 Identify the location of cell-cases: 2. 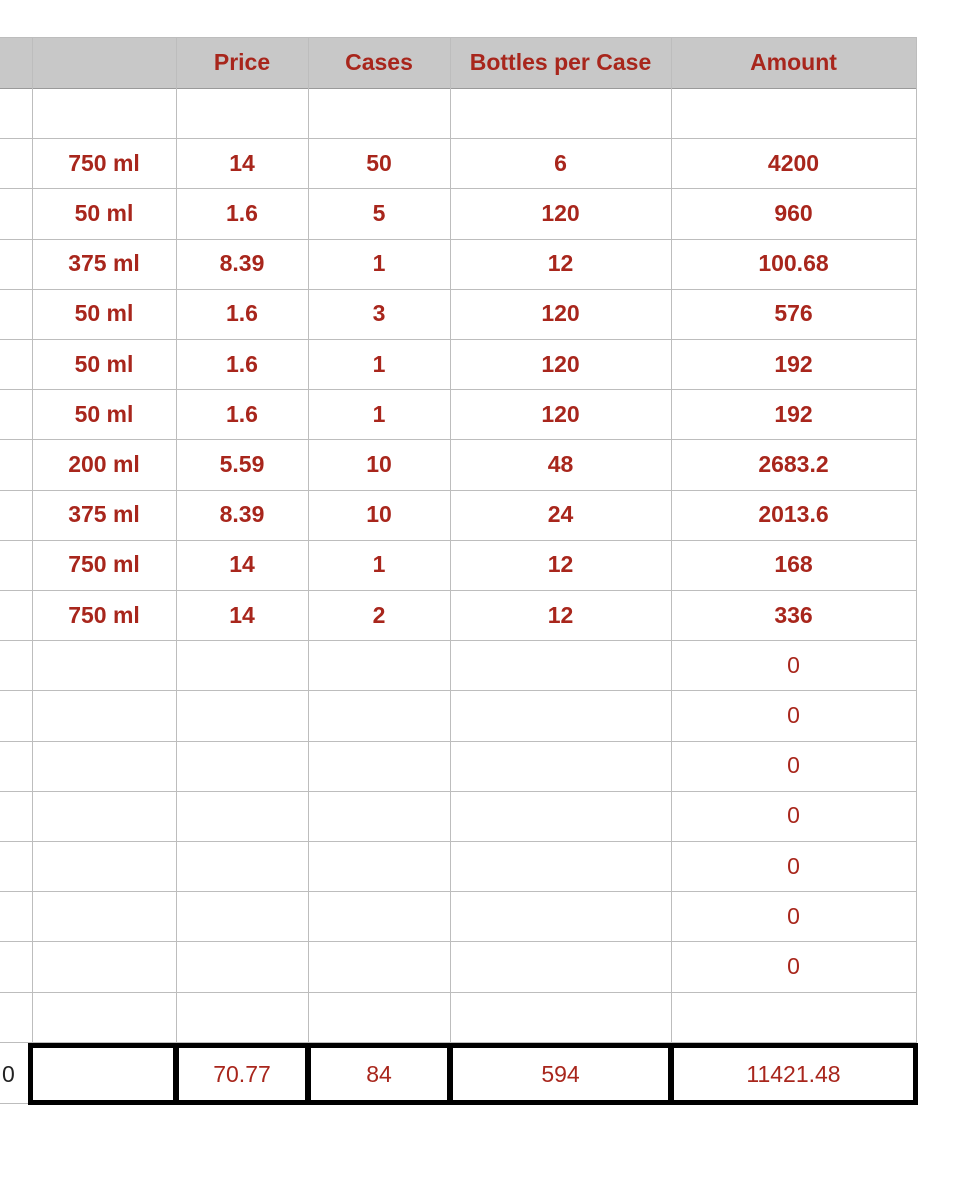
(379, 614).